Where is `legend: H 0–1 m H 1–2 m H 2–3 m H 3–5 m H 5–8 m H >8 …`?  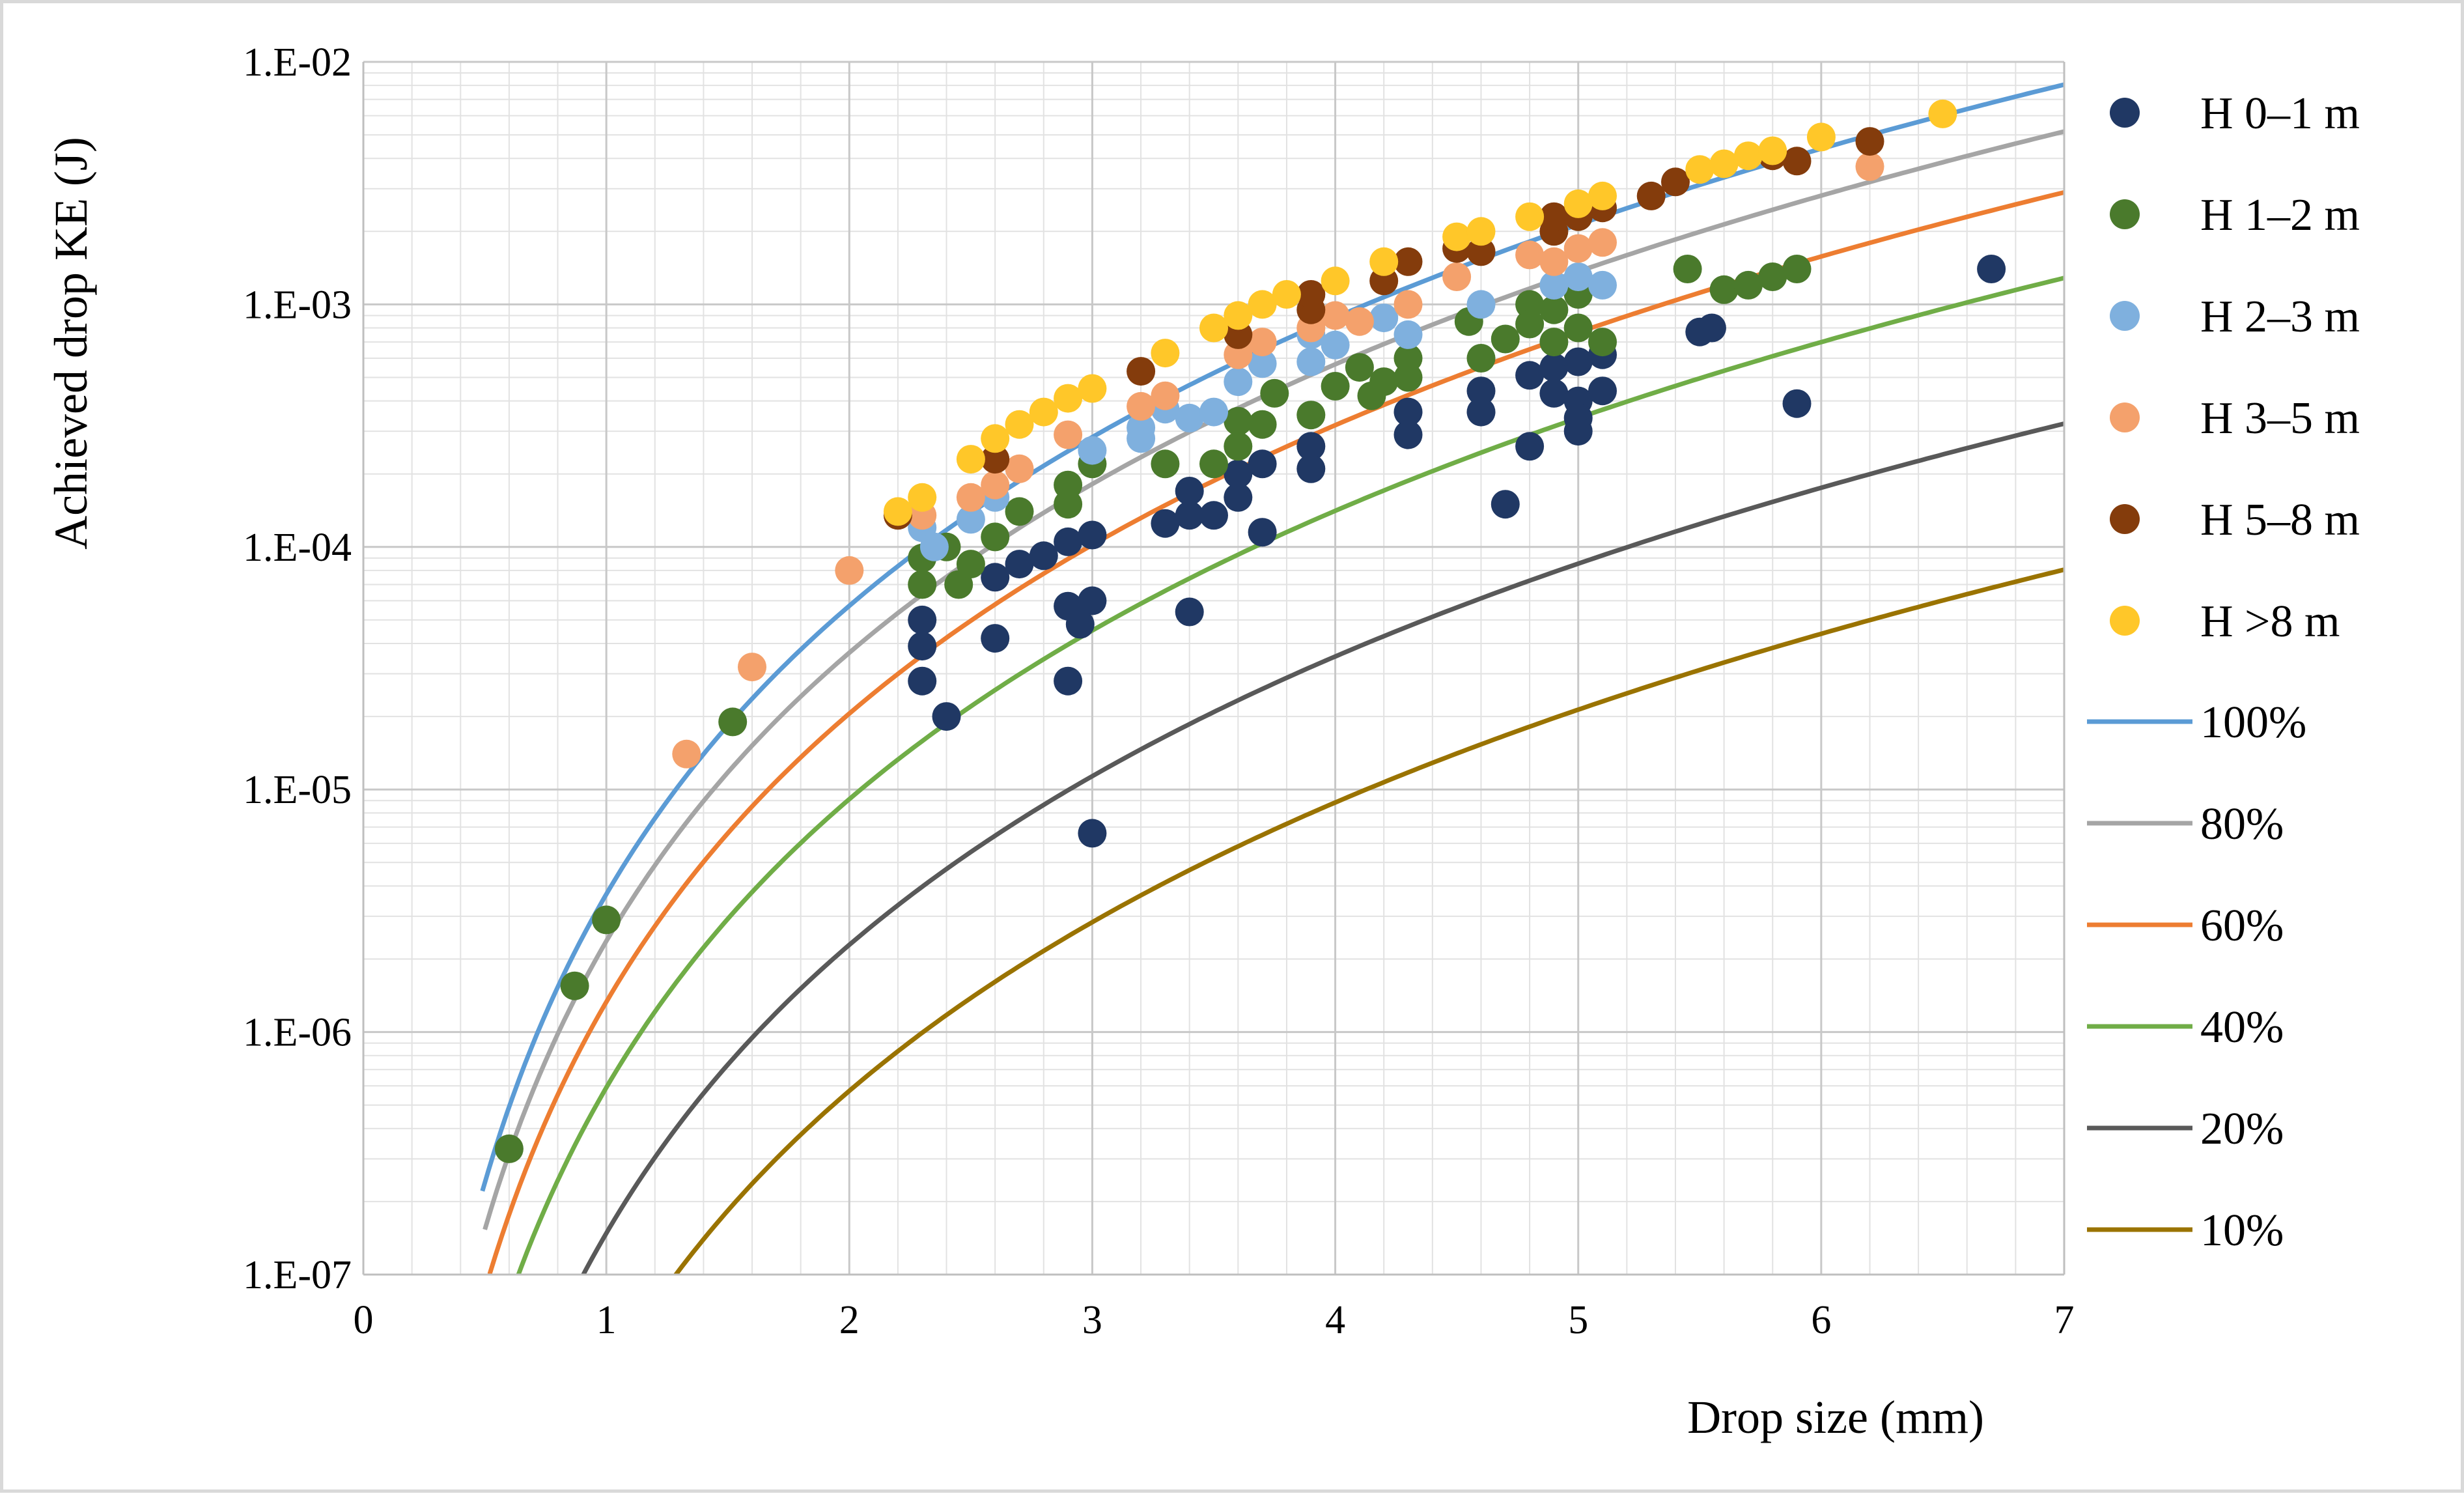
legend: H 0–1 m H 1–2 m H 2–3 m H 3–5 m H 5–8 m H >8 … is located at coordinates (2224, 672).